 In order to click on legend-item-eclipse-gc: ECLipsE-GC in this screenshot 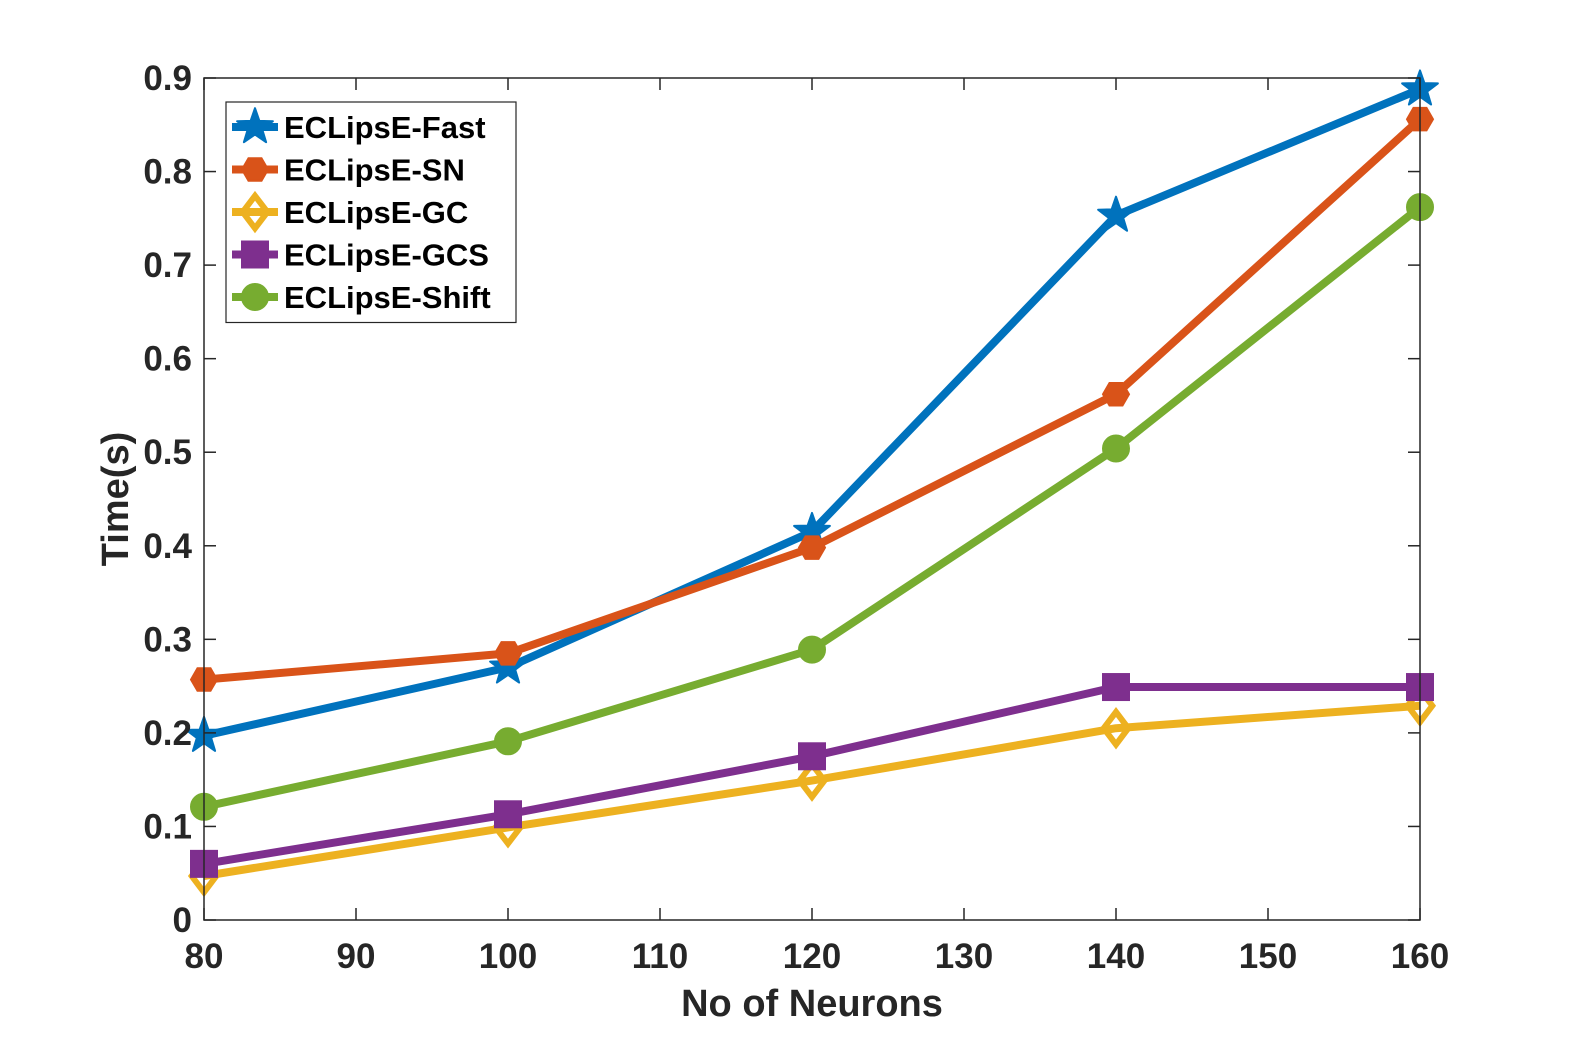, I will do `click(350, 212)`.